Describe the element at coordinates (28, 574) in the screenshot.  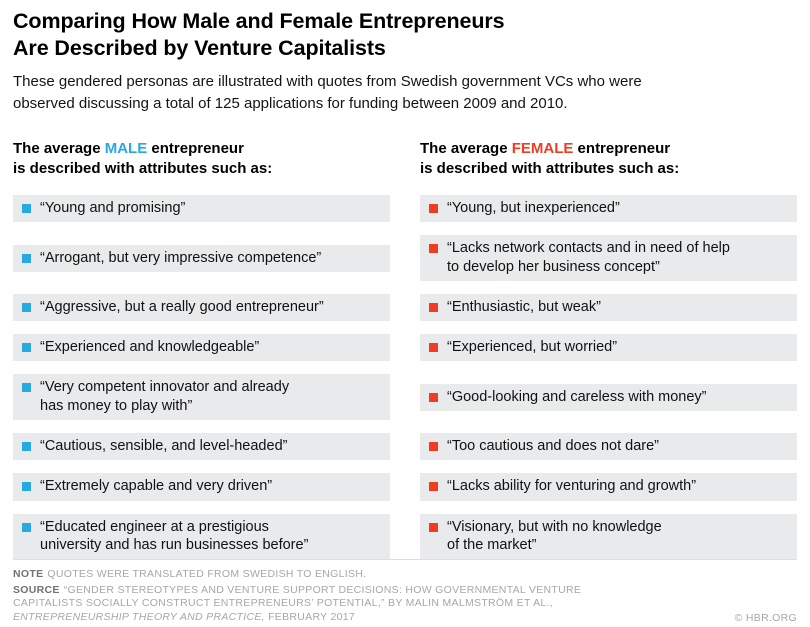
I see `note-label: NOTE` at that location.